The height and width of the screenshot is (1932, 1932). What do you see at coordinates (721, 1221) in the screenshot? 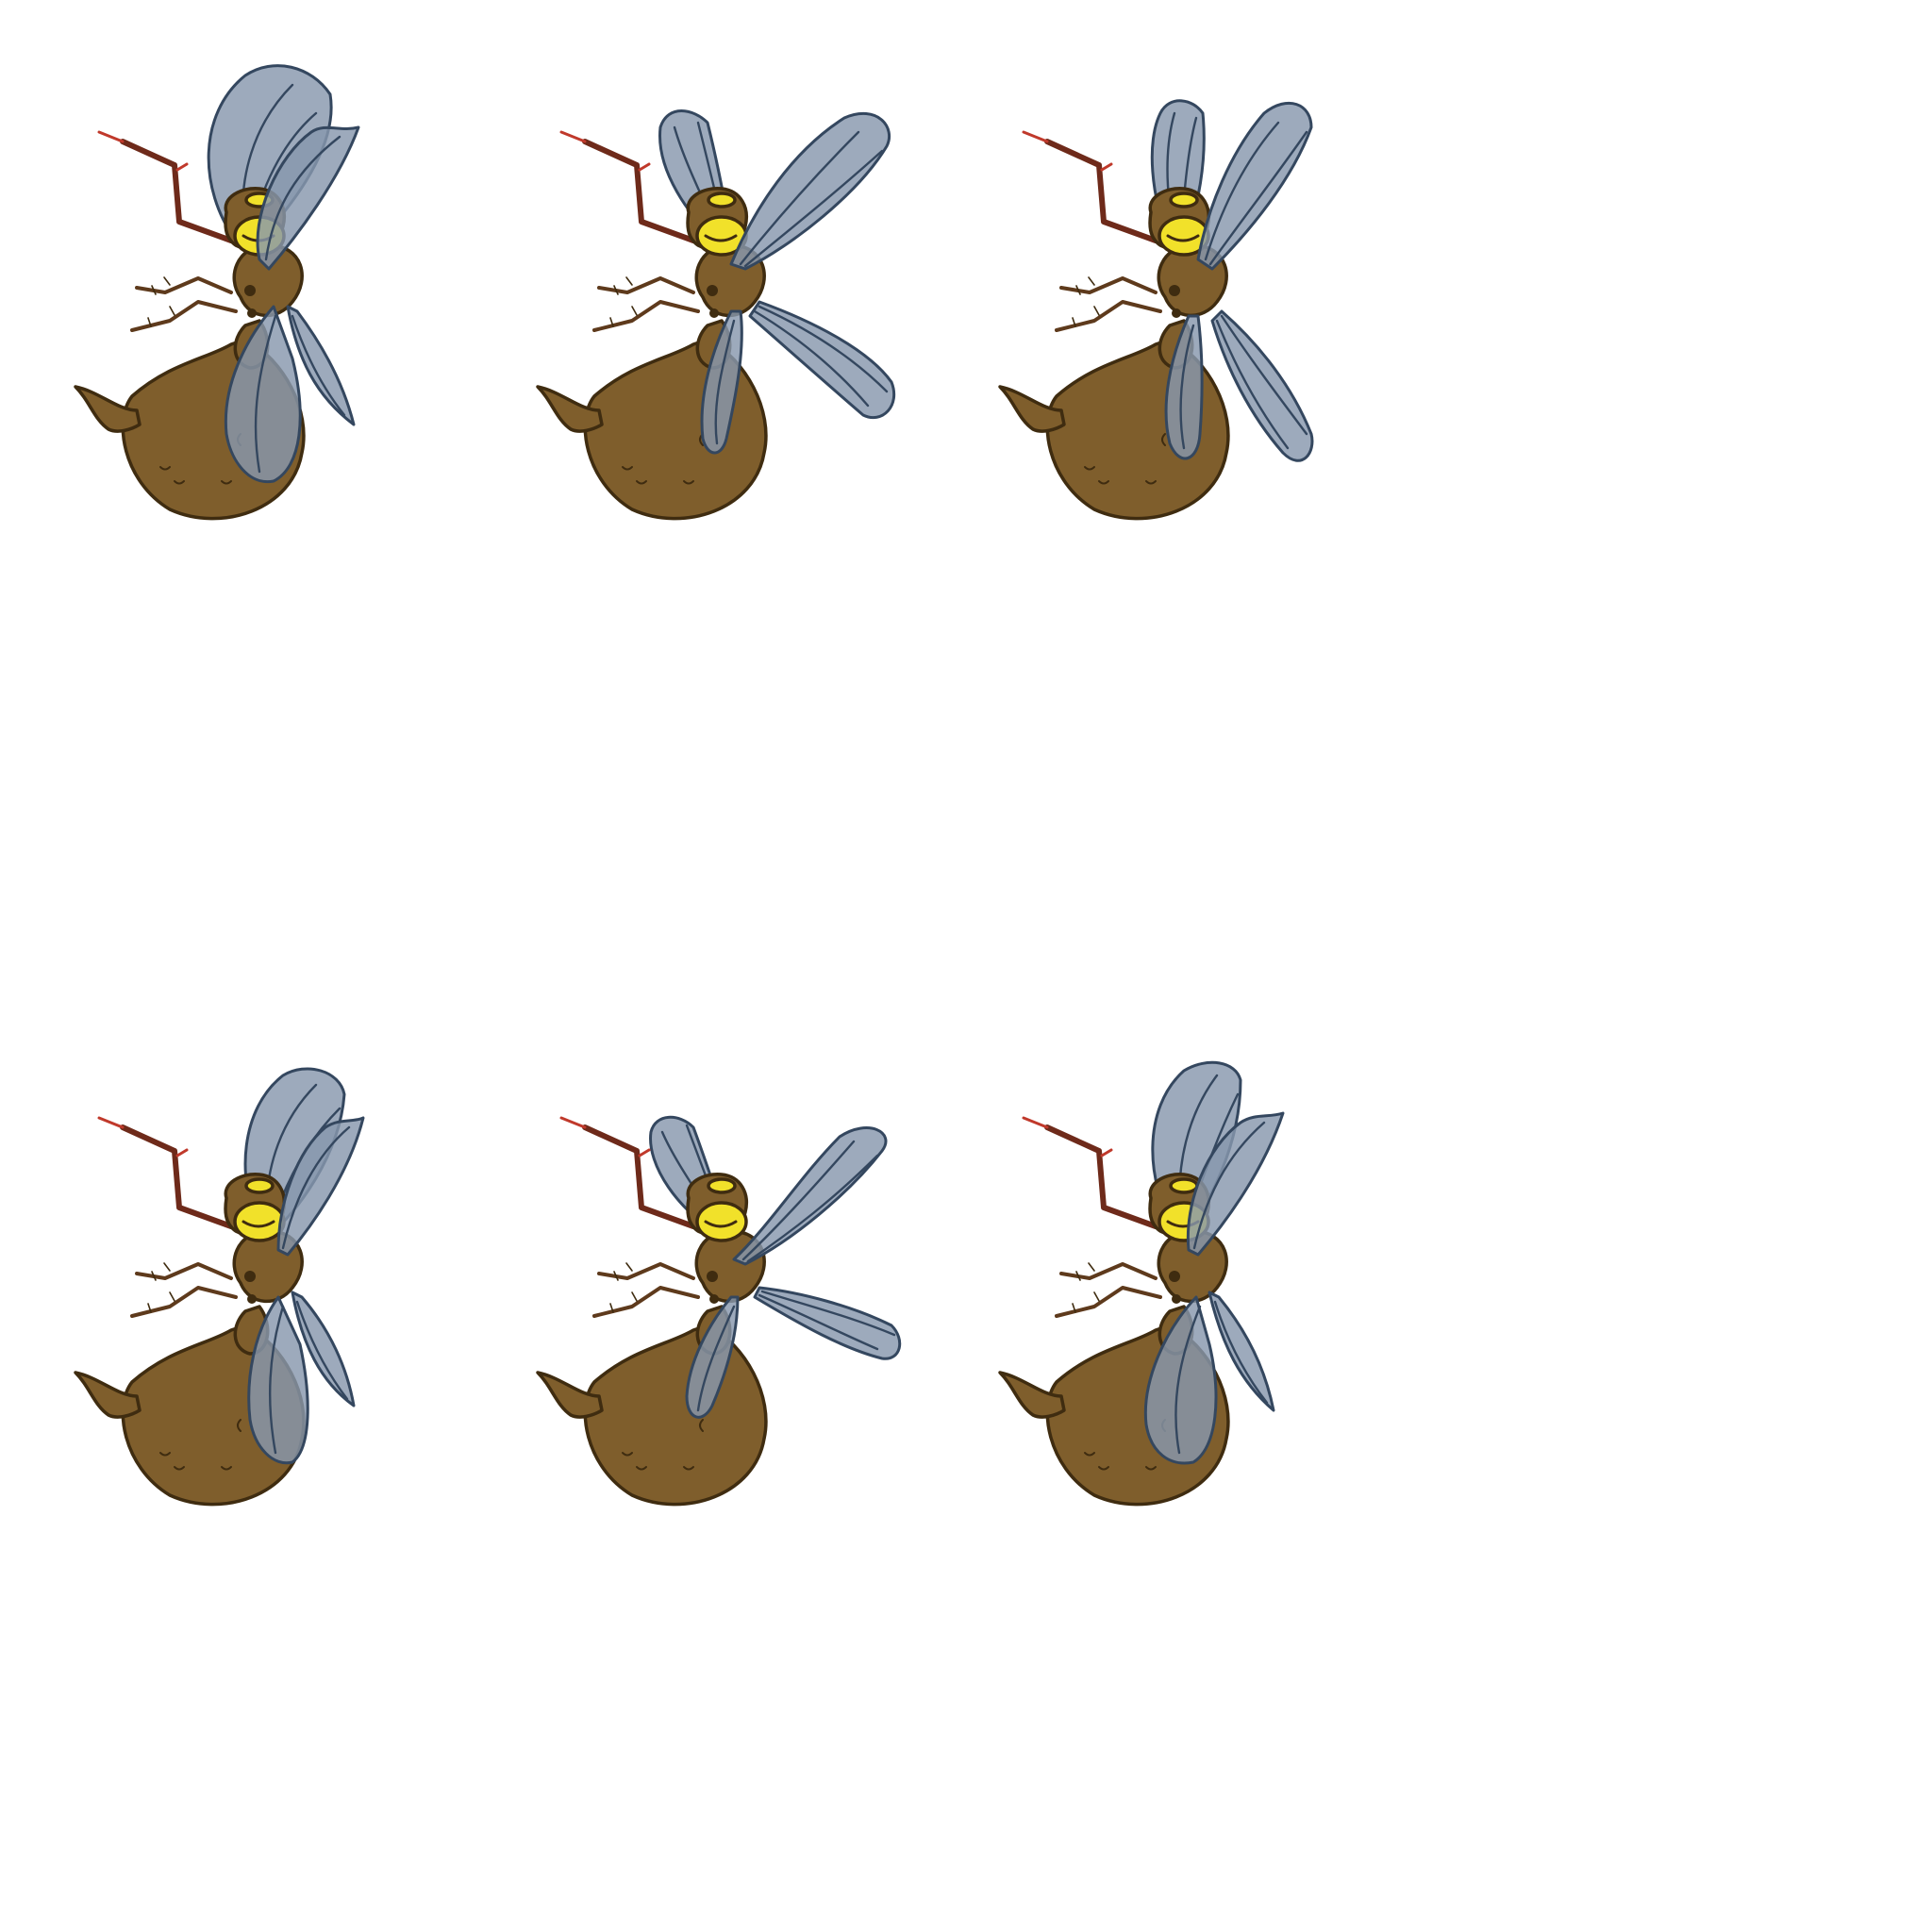
I see `eye` at bounding box center [721, 1221].